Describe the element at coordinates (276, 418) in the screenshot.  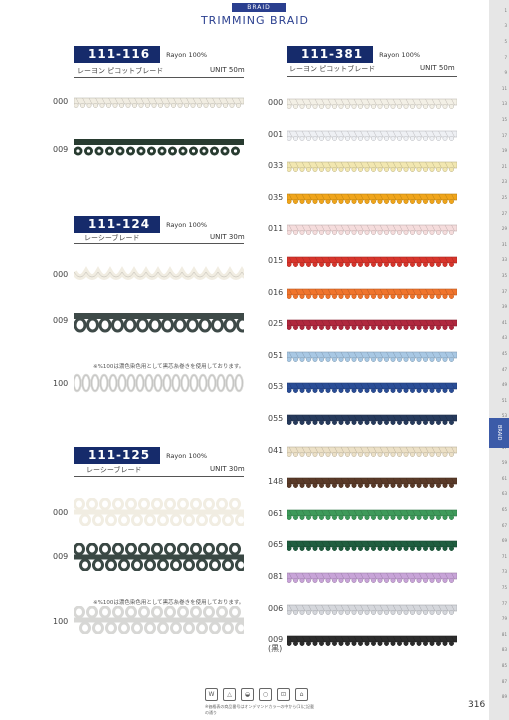
I see `swatch-label: 055` at that location.